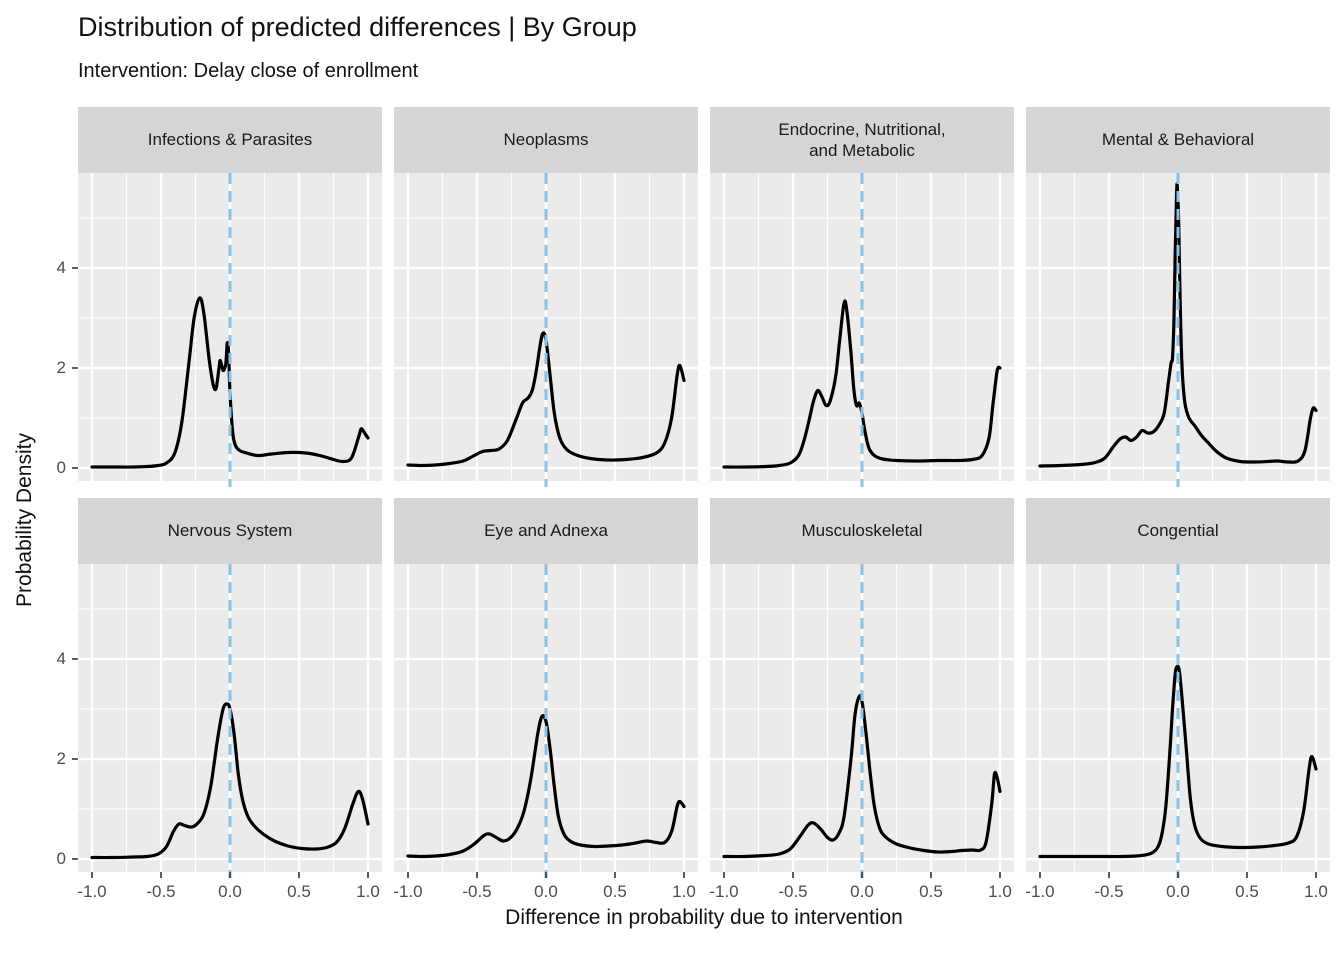  Describe the element at coordinates (248, 71) in the screenshot. I see `chart-subtitle: Intervention: Delay close of enrollment` at that location.